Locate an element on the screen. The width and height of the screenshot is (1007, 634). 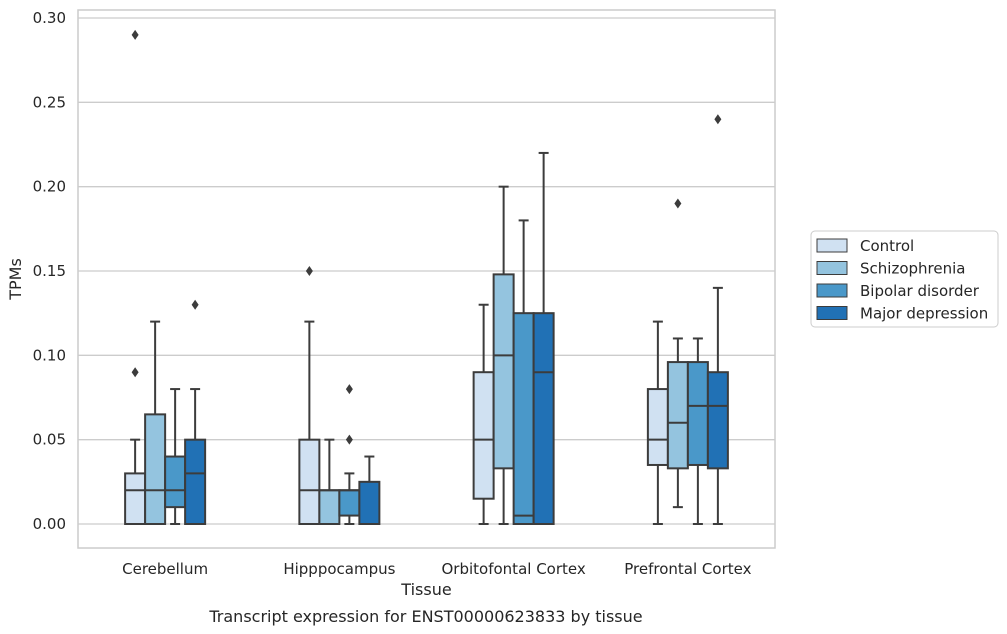
legend-item: Bipolar disorder is located at coordinates (898, 291).